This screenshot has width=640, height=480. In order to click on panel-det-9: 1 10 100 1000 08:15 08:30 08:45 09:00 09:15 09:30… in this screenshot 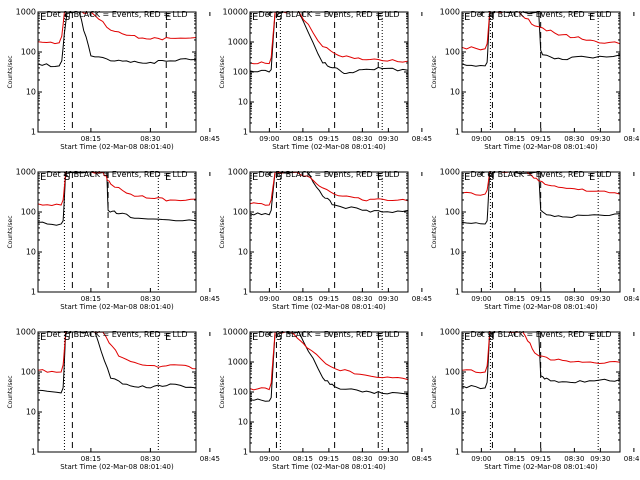, I will do `click(535, 400)`.